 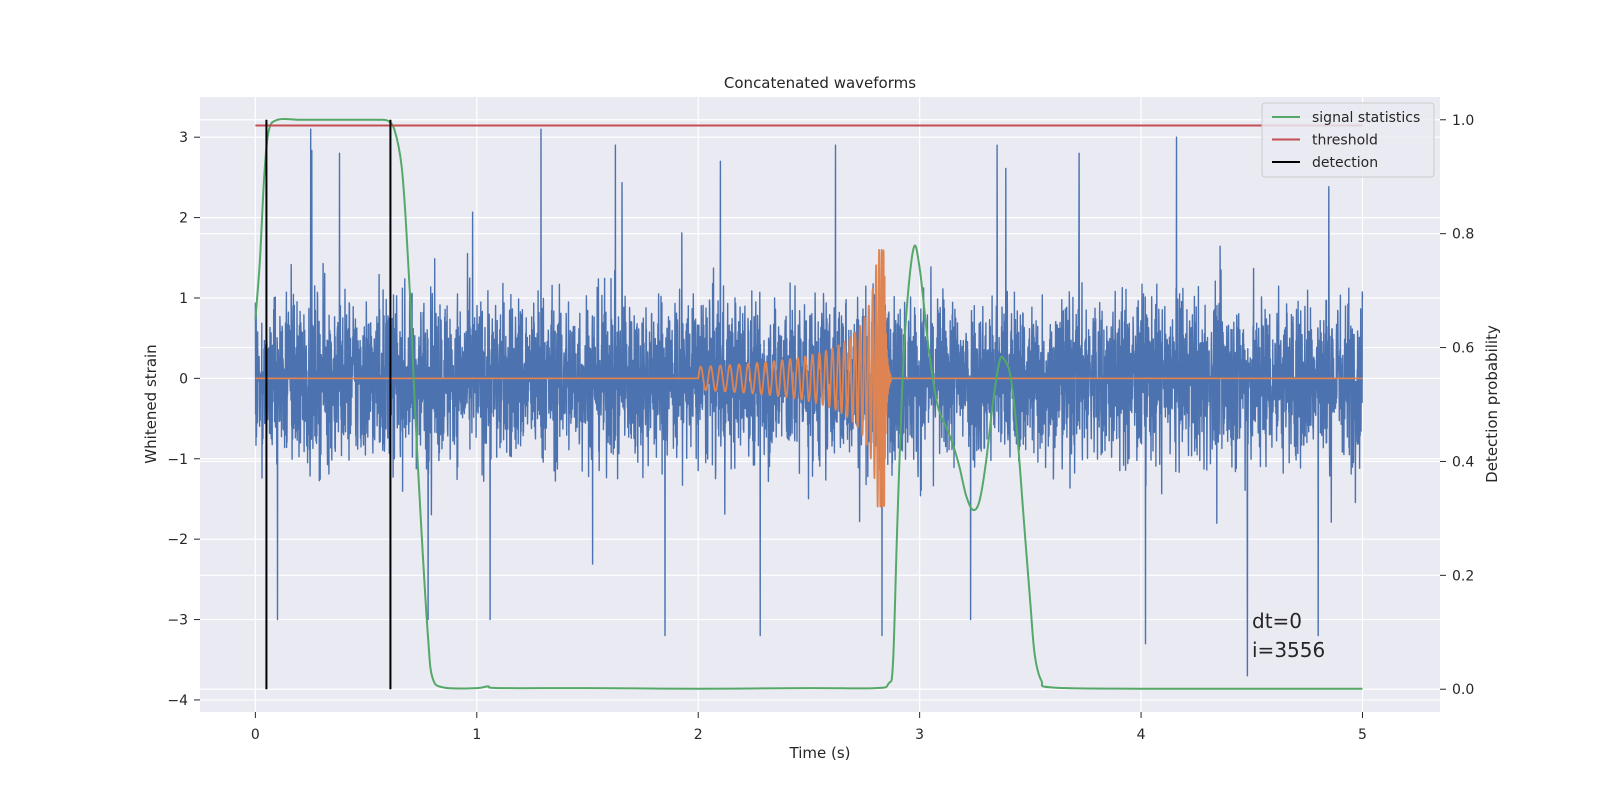 What do you see at coordinates (1492, 404) in the screenshot?
I see `y-axis-label-right: Detection probability` at bounding box center [1492, 404].